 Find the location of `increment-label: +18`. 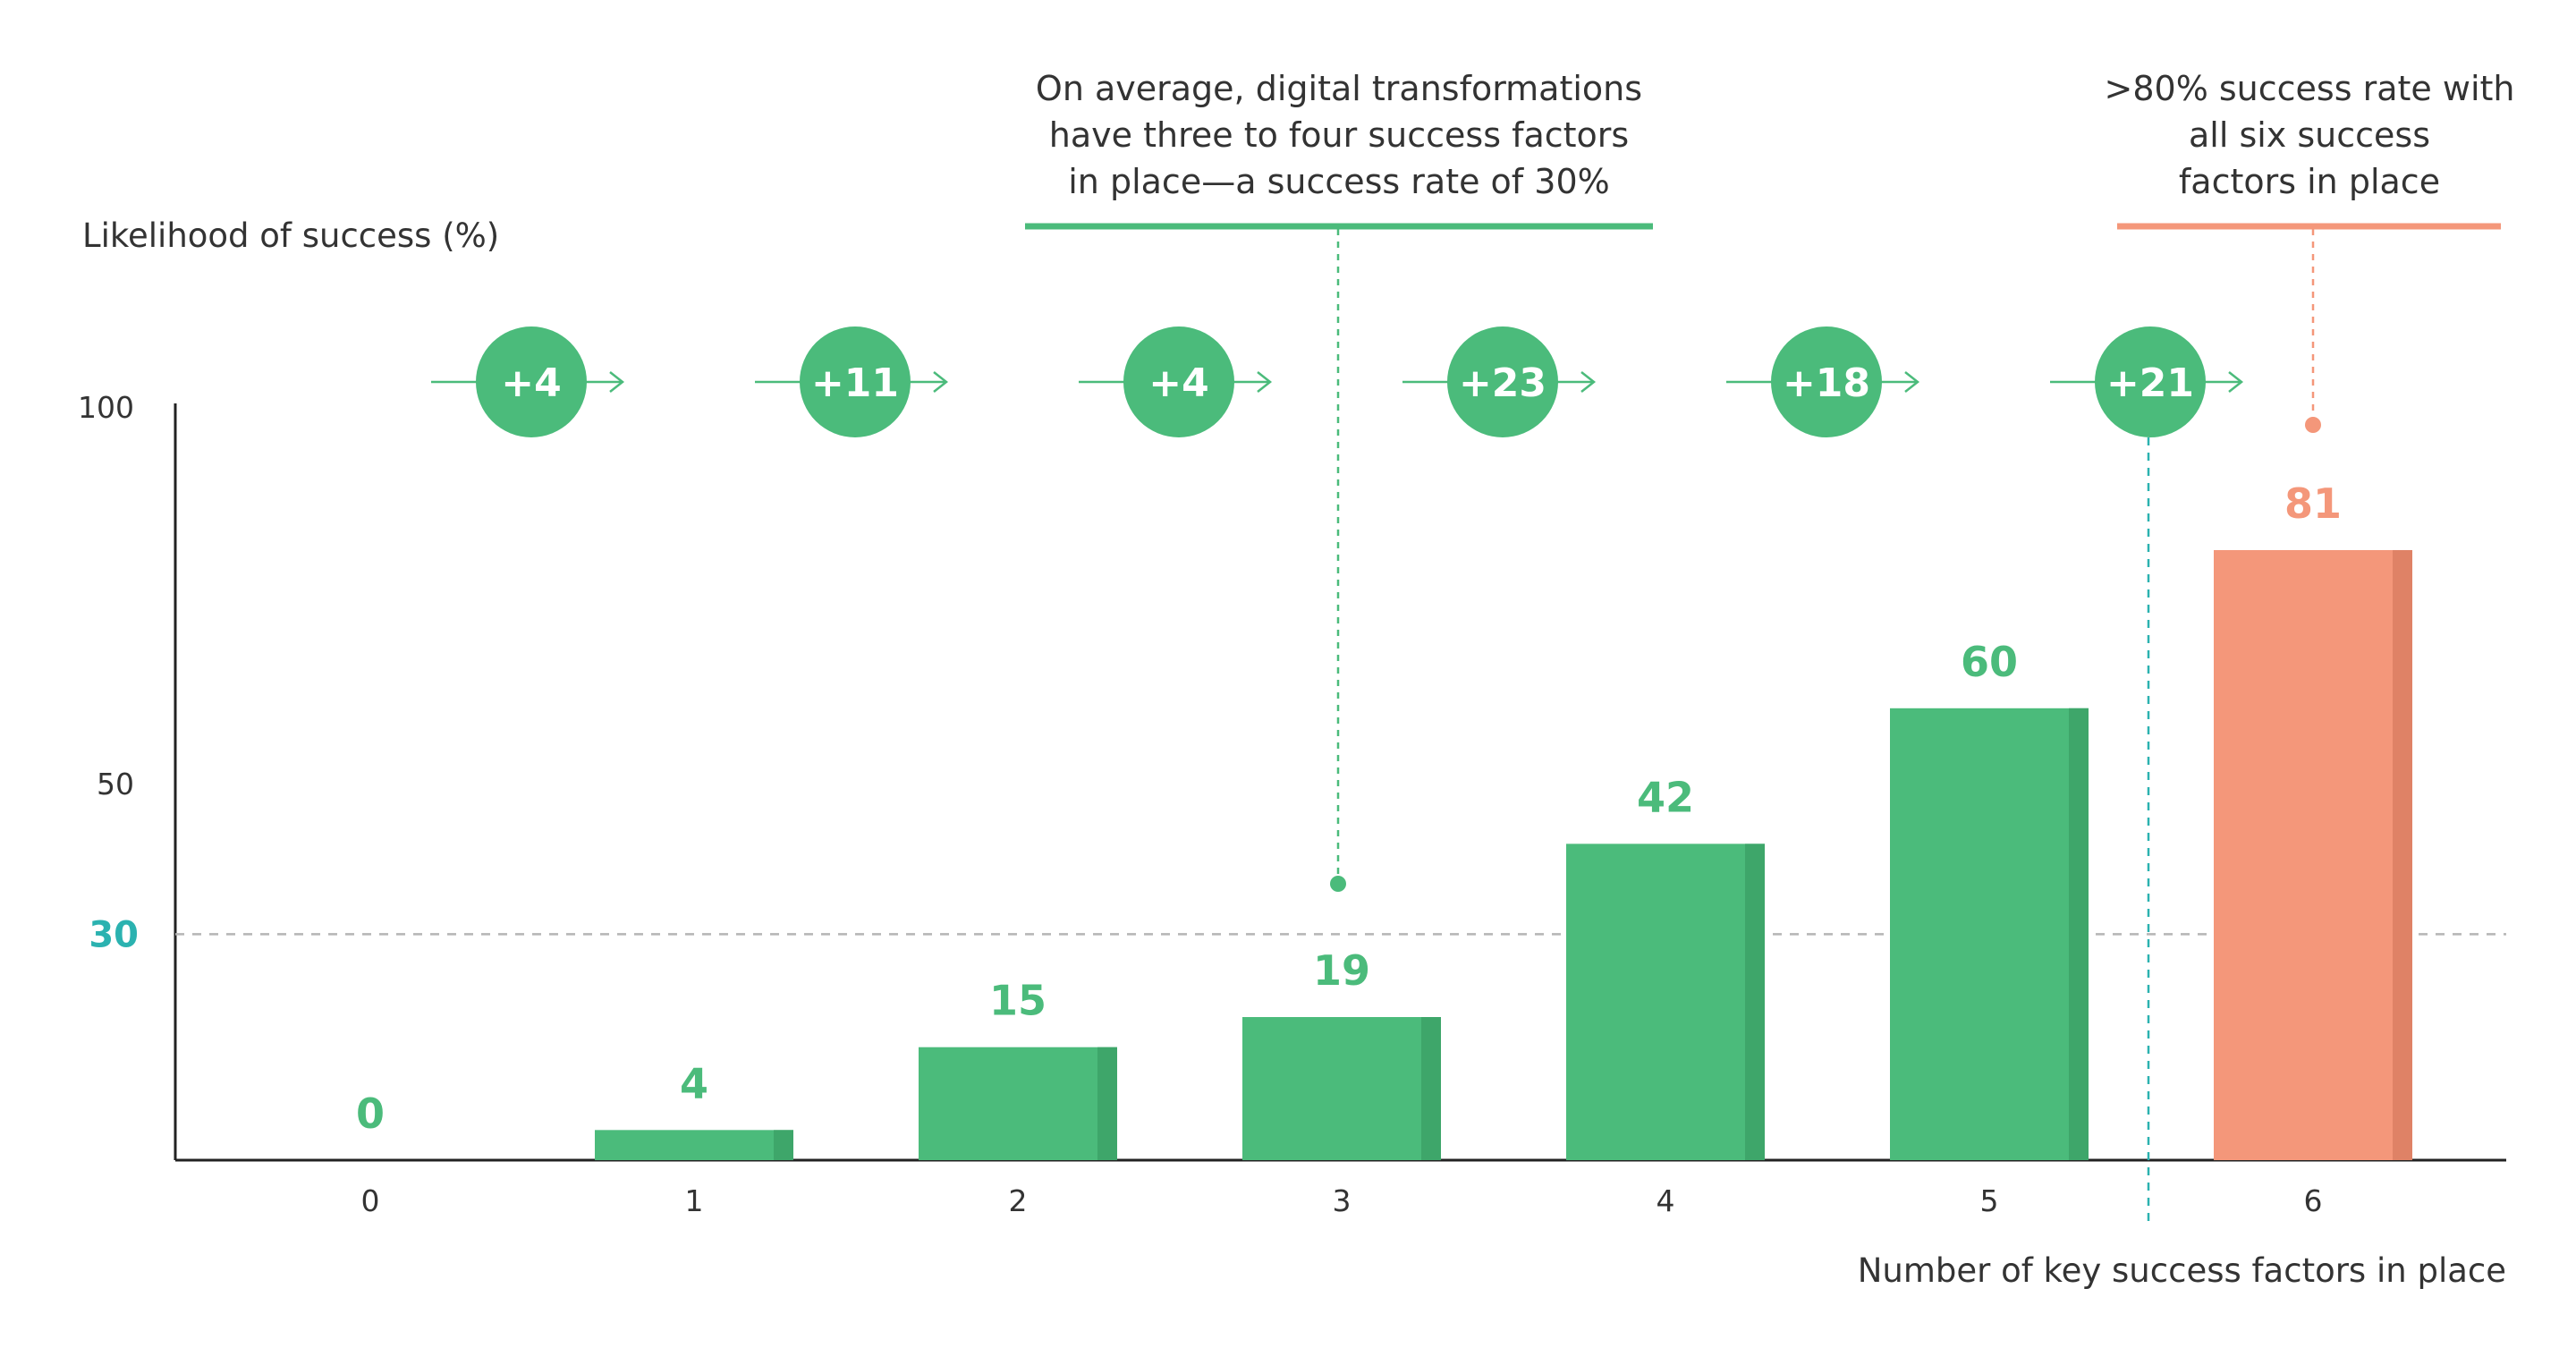

increment-label: +18 is located at coordinates (1826, 383).